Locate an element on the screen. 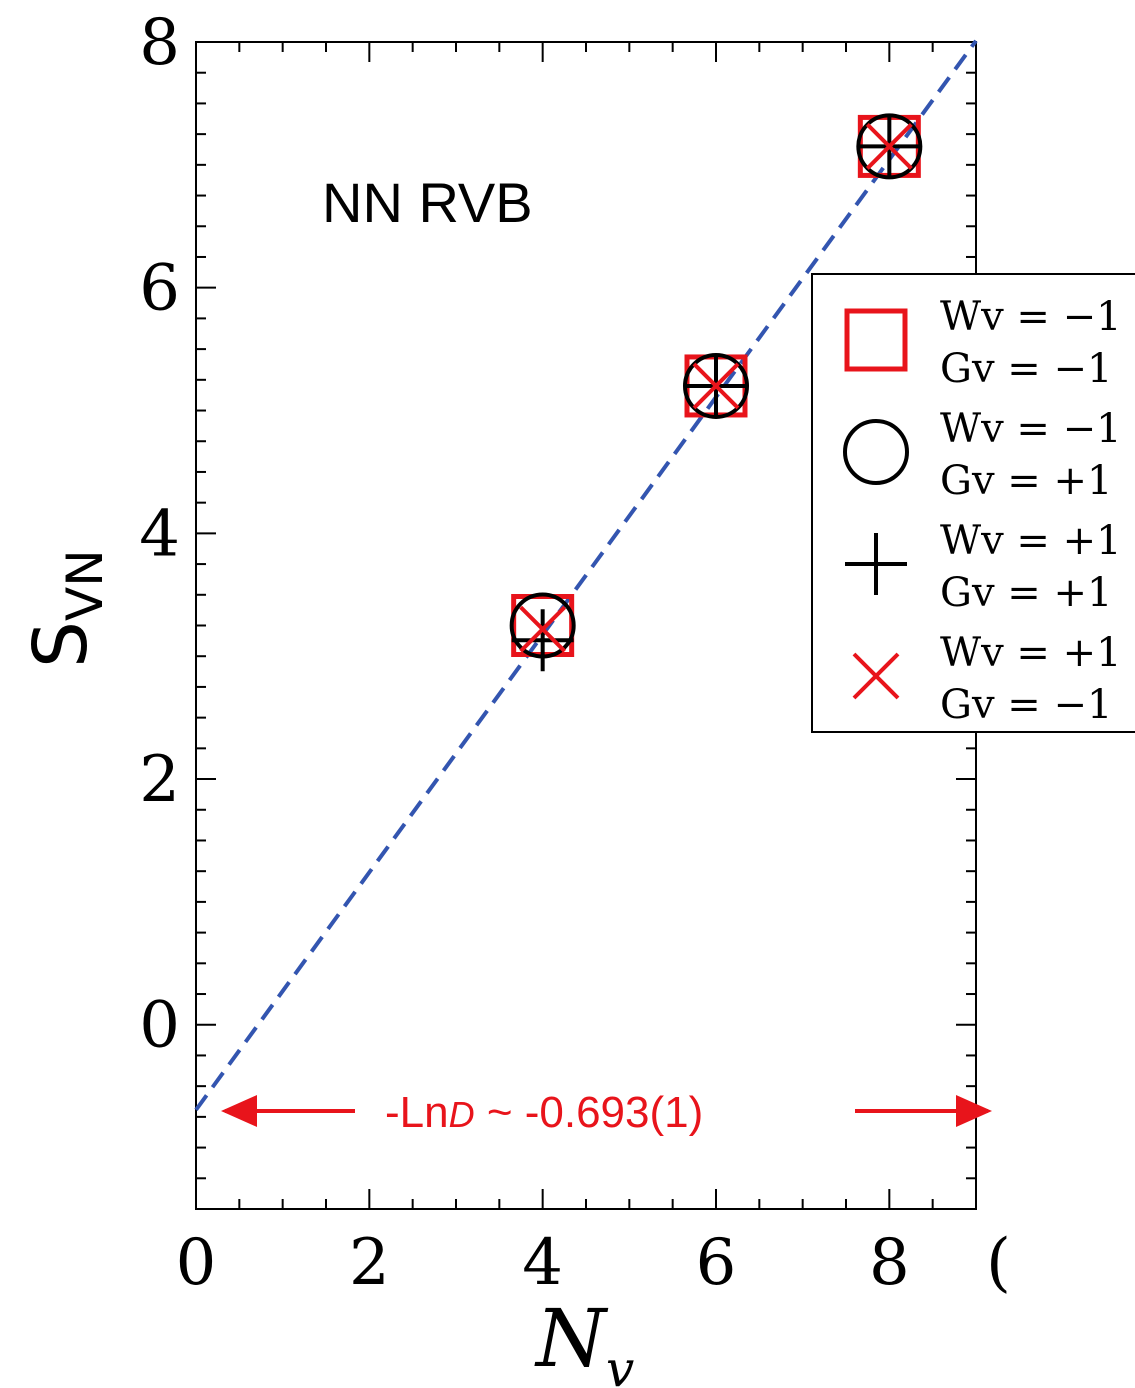  x-tick-labels: 0 2 4 6 8 ( is located at coordinates (593, 1263).